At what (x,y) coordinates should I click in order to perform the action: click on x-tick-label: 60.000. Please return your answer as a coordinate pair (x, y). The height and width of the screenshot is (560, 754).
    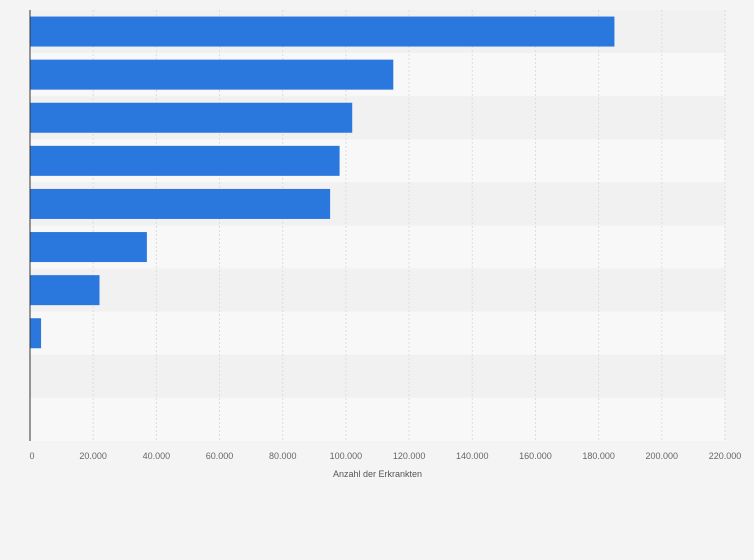
    Looking at the image, I should click on (220, 456).